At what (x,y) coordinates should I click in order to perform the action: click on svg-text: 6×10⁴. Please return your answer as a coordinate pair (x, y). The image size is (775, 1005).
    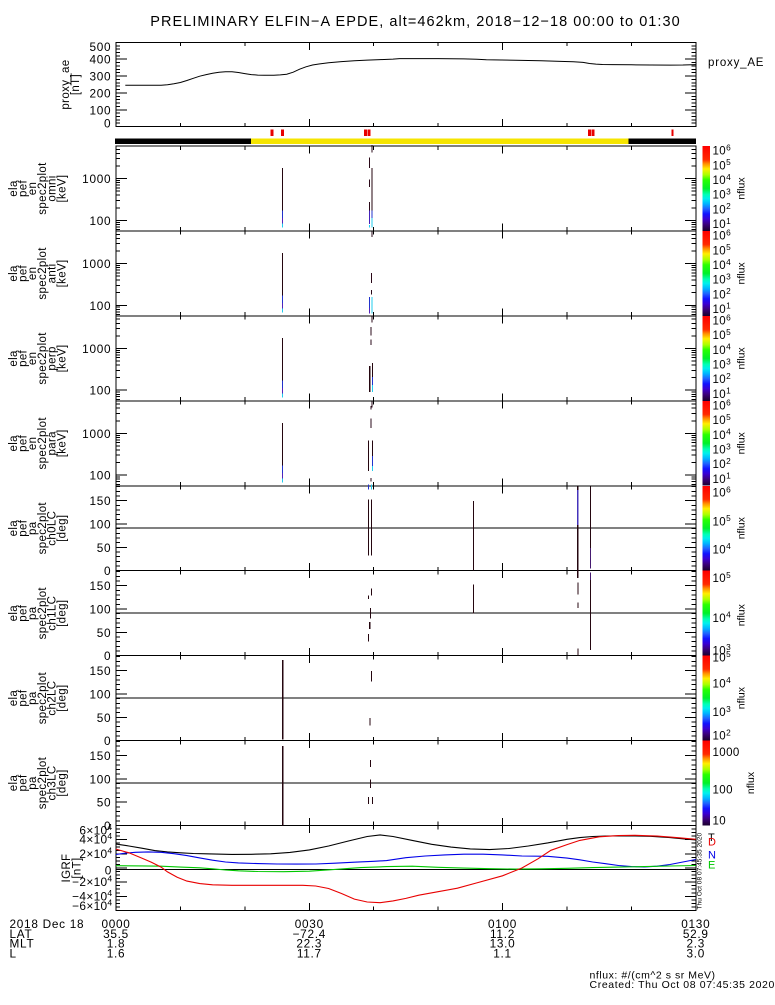
    Looking at the image, I should click on (95, 830).